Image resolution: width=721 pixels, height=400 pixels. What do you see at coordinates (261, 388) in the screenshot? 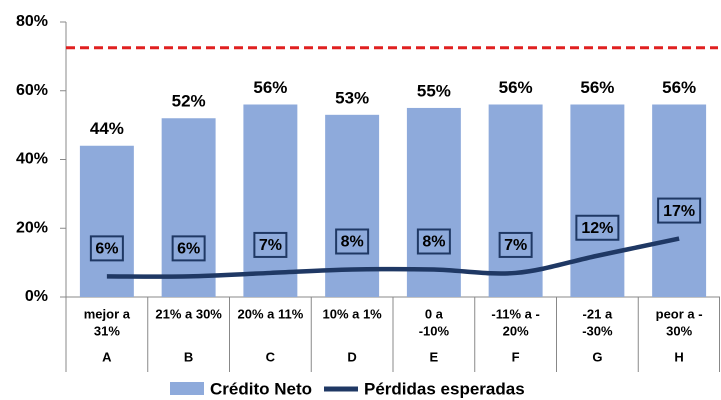
I see `legend-label: Crédito Neto` at bounding box center [261, 388].